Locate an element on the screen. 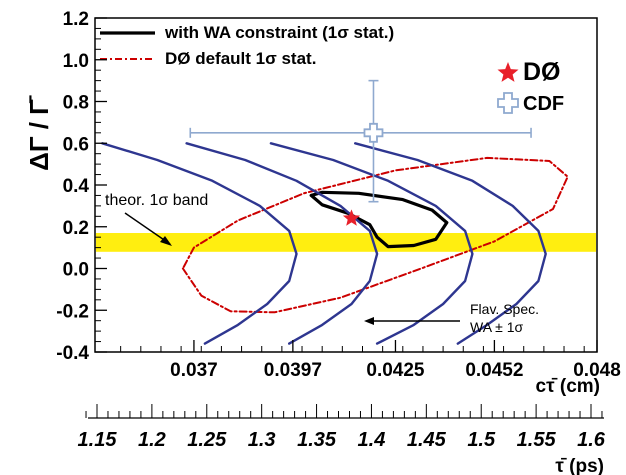 Image resolution: width=626 pixels, height=475 pixels. secondary-x-tick-label: 1.6 is located at coordinates (591, 440).